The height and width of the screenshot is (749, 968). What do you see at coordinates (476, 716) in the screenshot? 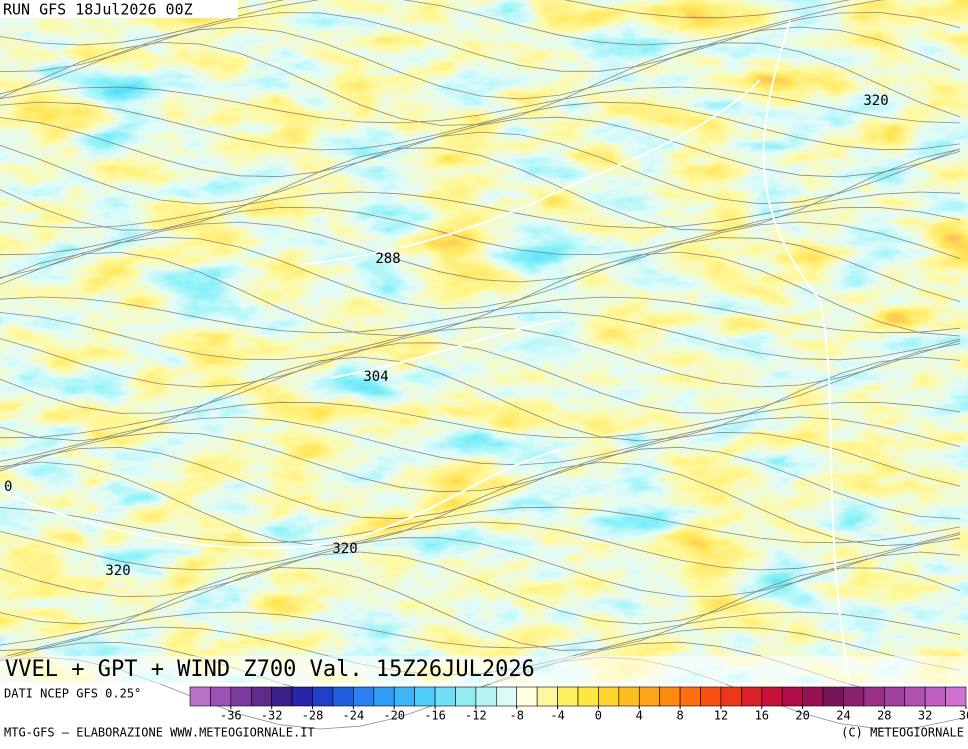
I see `colorbar-tick-label: -12` at bounding box center [476, 716].